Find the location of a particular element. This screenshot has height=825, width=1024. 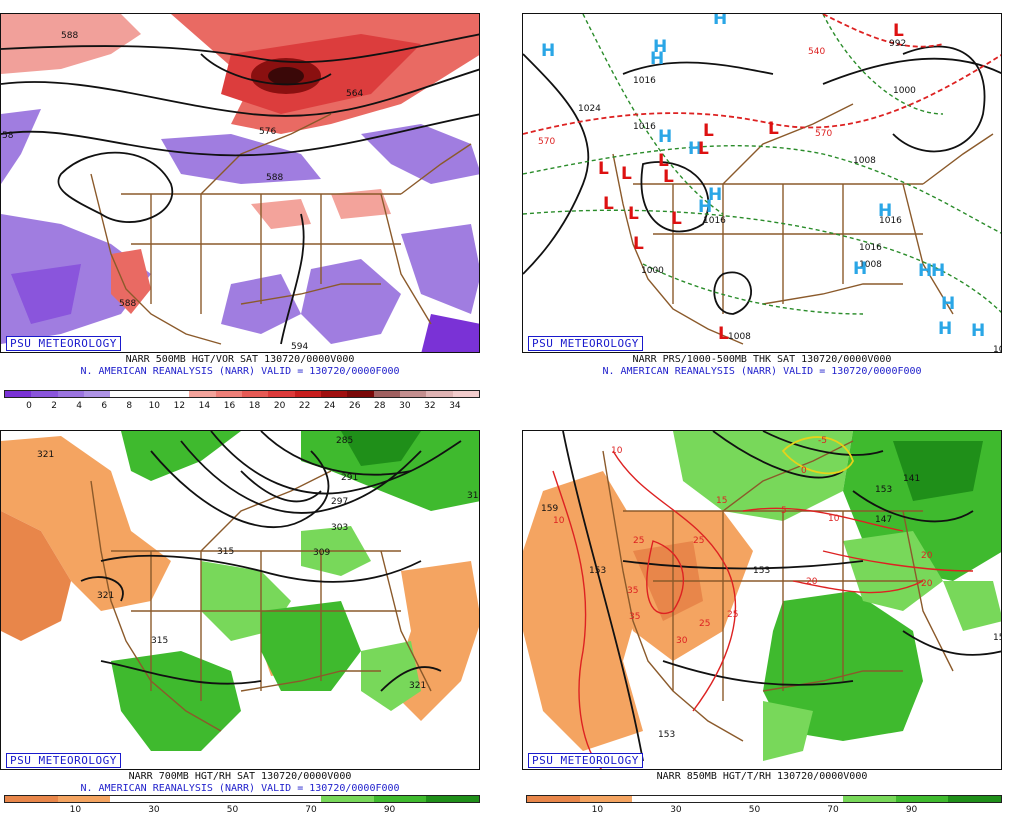

temp-label: 25 is located at coordinates (704, 624).